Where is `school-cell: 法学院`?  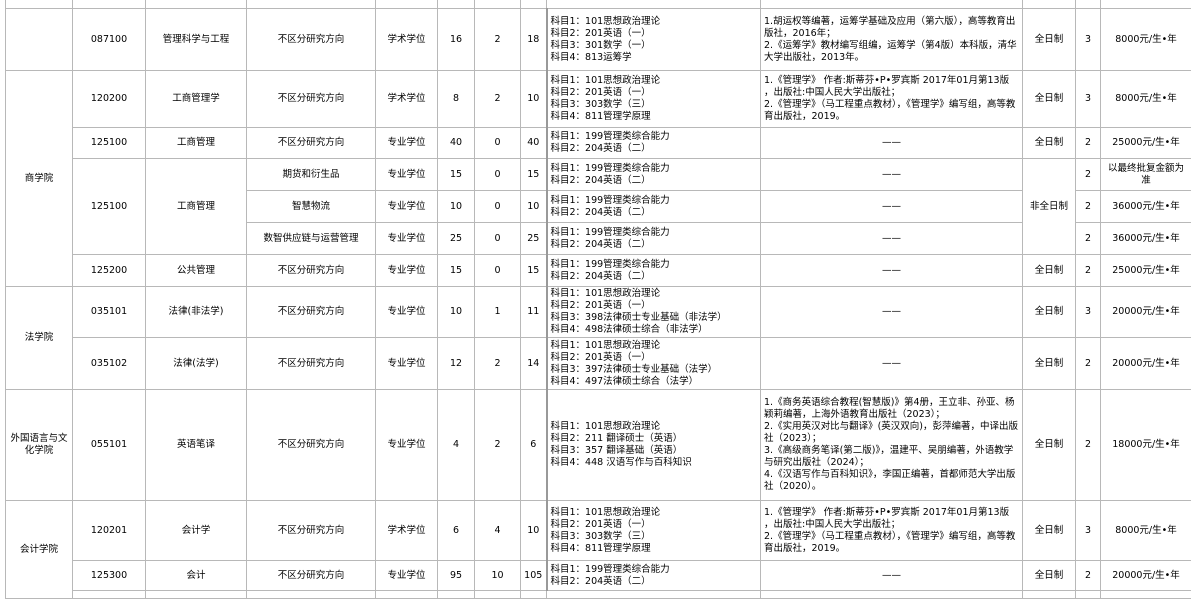
school-cell: 法学院 is located at coordinates (39, 338).